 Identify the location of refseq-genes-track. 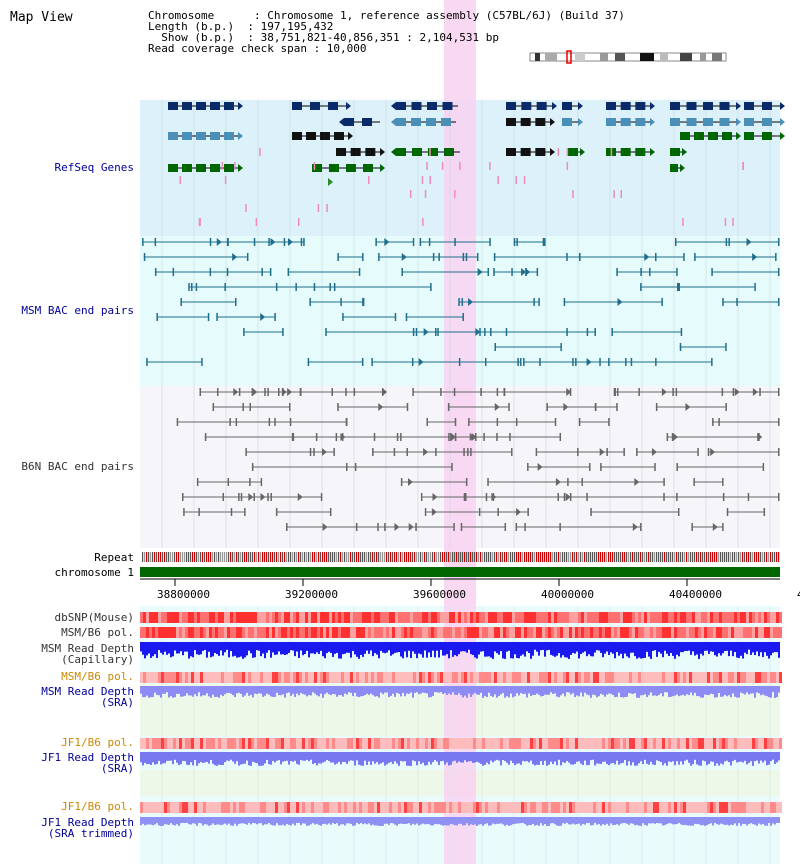
(476, 164).